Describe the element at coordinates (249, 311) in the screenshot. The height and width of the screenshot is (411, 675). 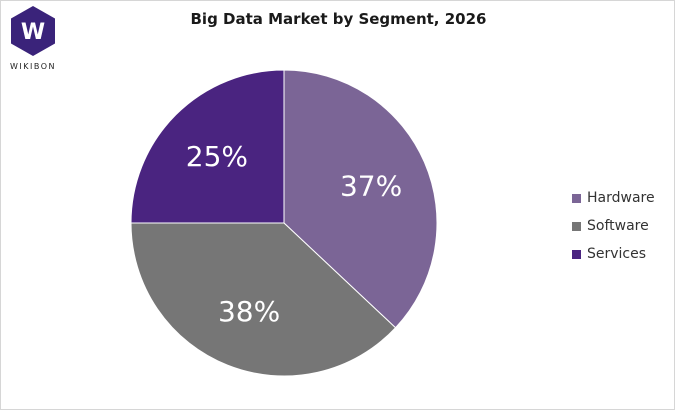
I see `slice-label-software: 38%` at that location.